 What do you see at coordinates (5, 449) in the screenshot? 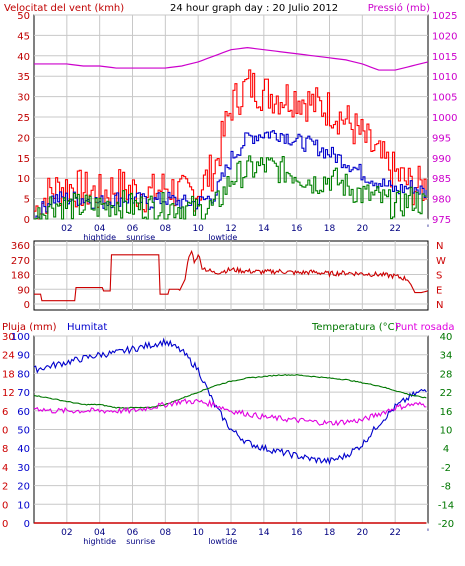
I see `rain-y-tick-label: 8` at bounding box center [5, 449].